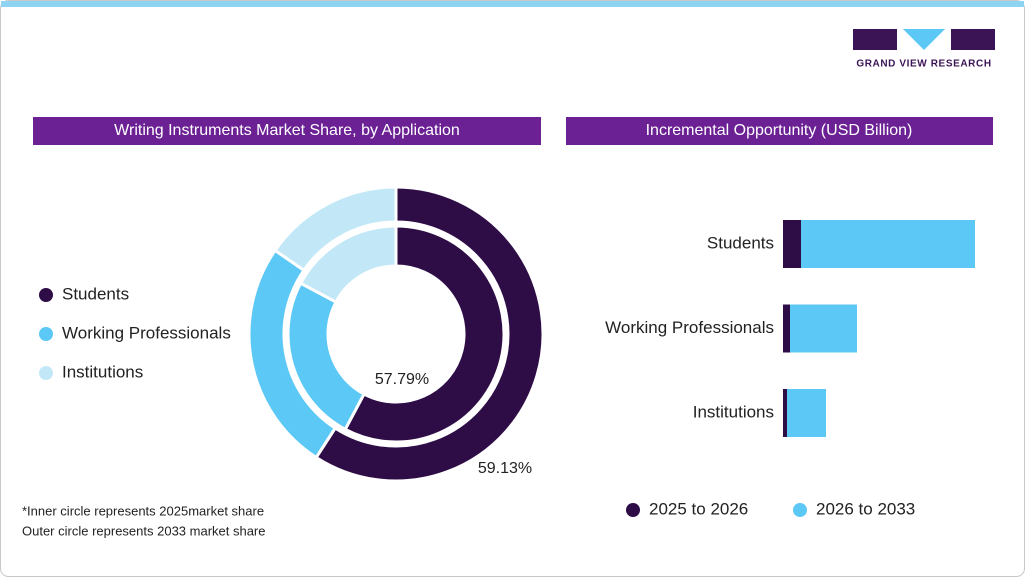  Describe the element at coordinates (924, 39) in the screenshot. I see `logo-triangle` at that location.